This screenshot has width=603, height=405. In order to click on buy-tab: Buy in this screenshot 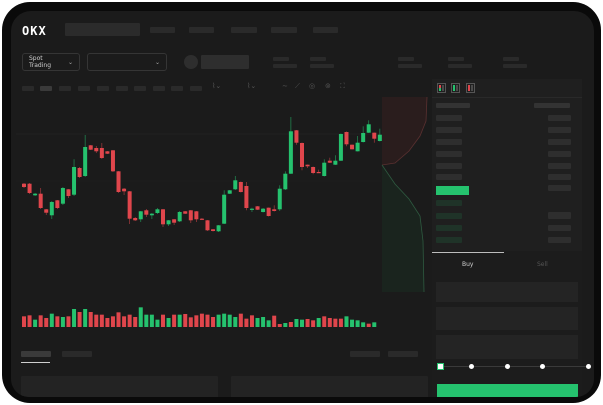, I will do `click(468, 264)`.